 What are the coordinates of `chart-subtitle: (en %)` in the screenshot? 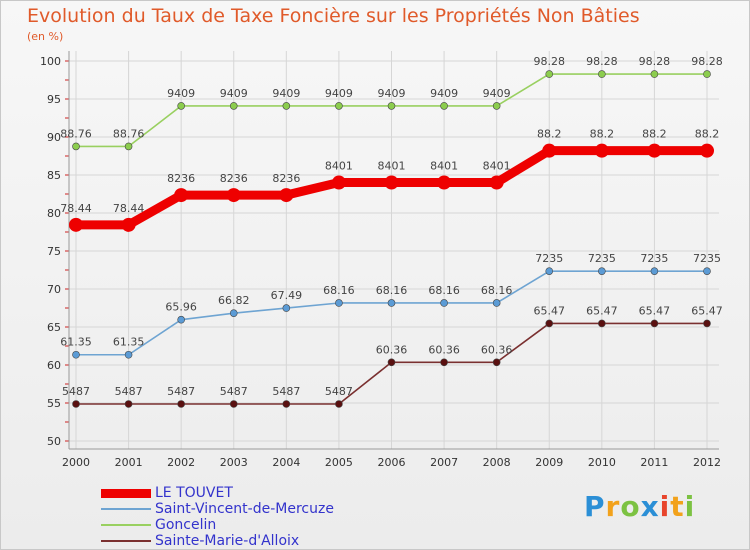 It's located at (45, 36).